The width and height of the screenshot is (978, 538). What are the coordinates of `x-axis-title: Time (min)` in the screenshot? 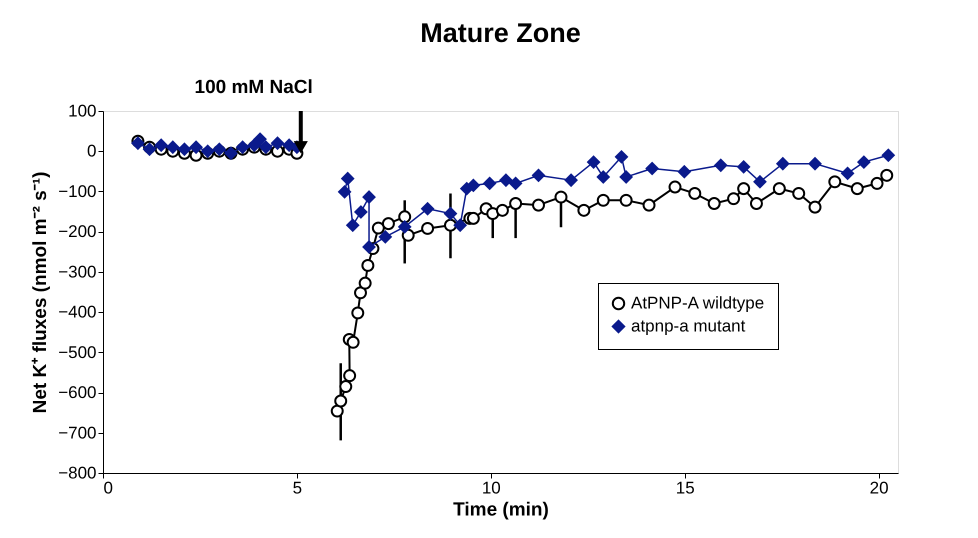 It's located at (501, 510).